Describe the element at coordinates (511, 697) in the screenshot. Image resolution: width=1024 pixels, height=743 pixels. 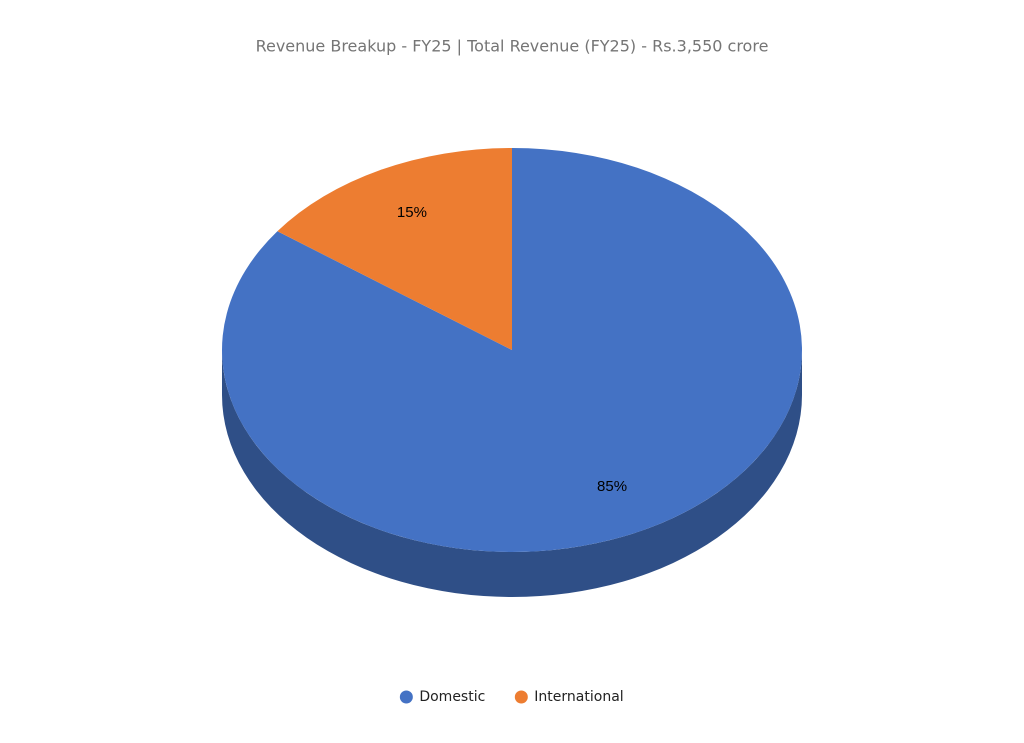
I see `legend: Domestic International` at that location.